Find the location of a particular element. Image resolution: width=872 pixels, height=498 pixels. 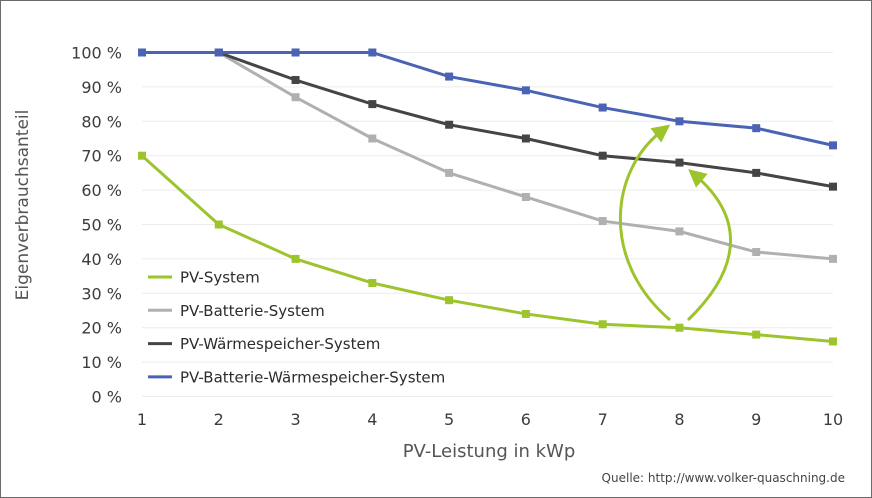

x-tick-label: 1 is located at coordinates (142, 419).